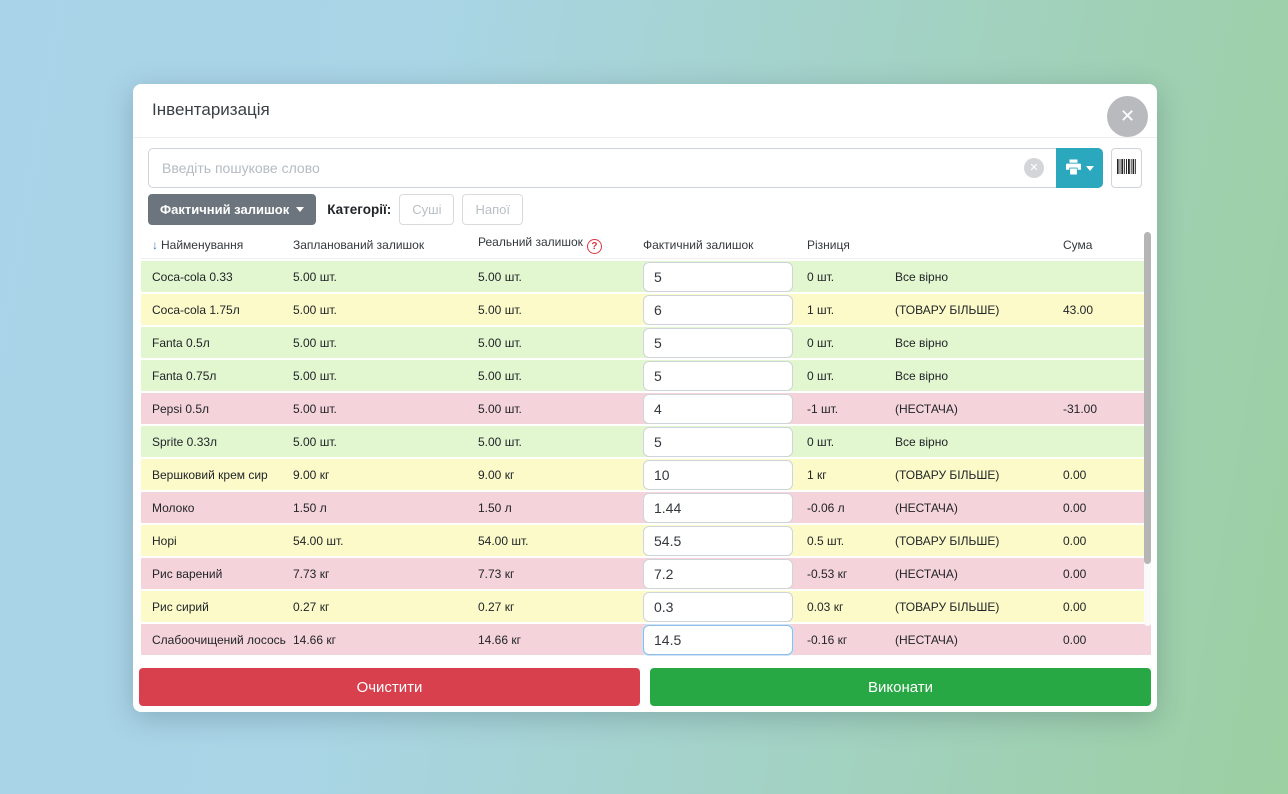 Image resolution: width=1288 pixels, height=794 pixels. What do you see at coordinates (821, 309) in the screenshot?
I see `difference-value: 1 шт.` at bounding box center [821, 309].